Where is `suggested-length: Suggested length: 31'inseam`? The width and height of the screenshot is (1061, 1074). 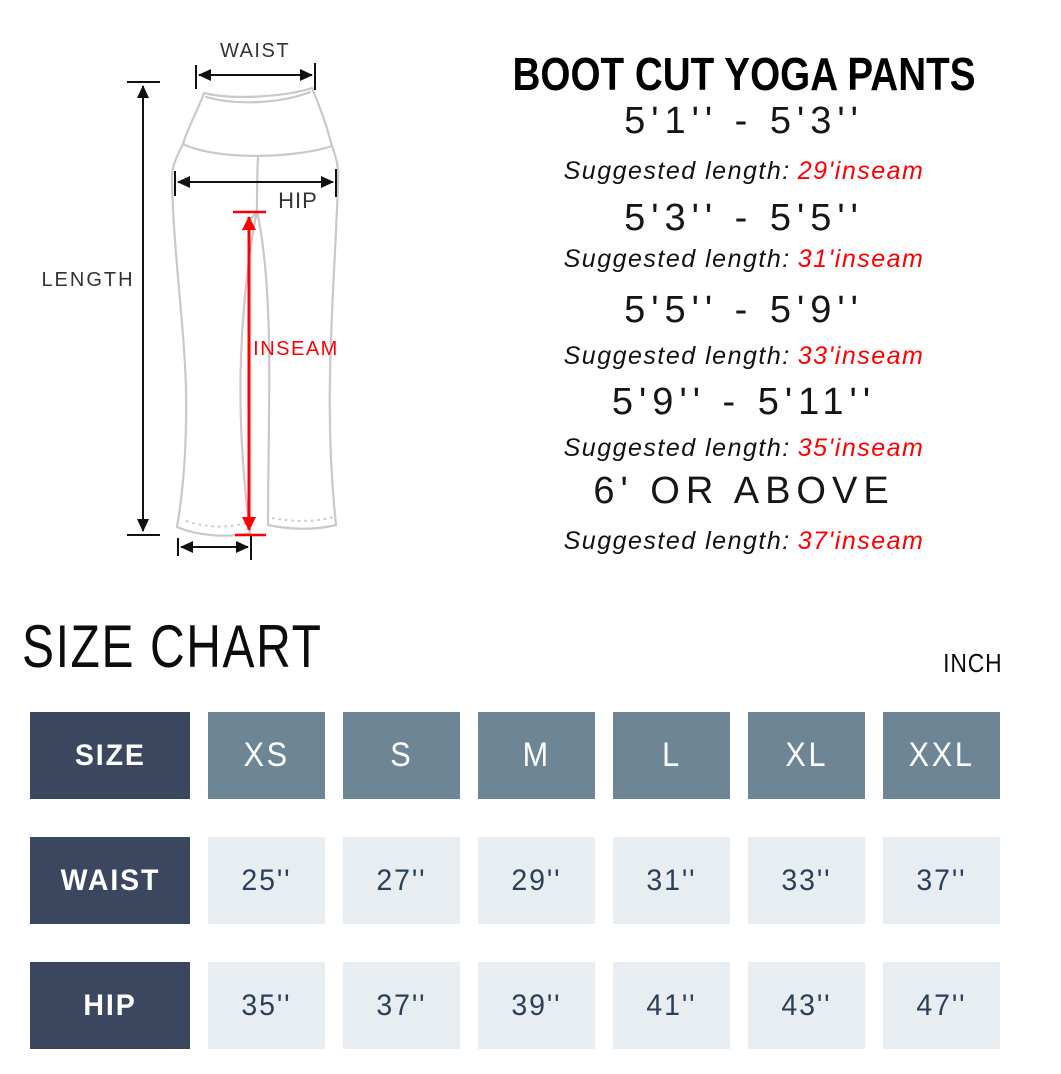
suggested-length: Suggested length: 31'inseam is located at coordinates (744, 259).